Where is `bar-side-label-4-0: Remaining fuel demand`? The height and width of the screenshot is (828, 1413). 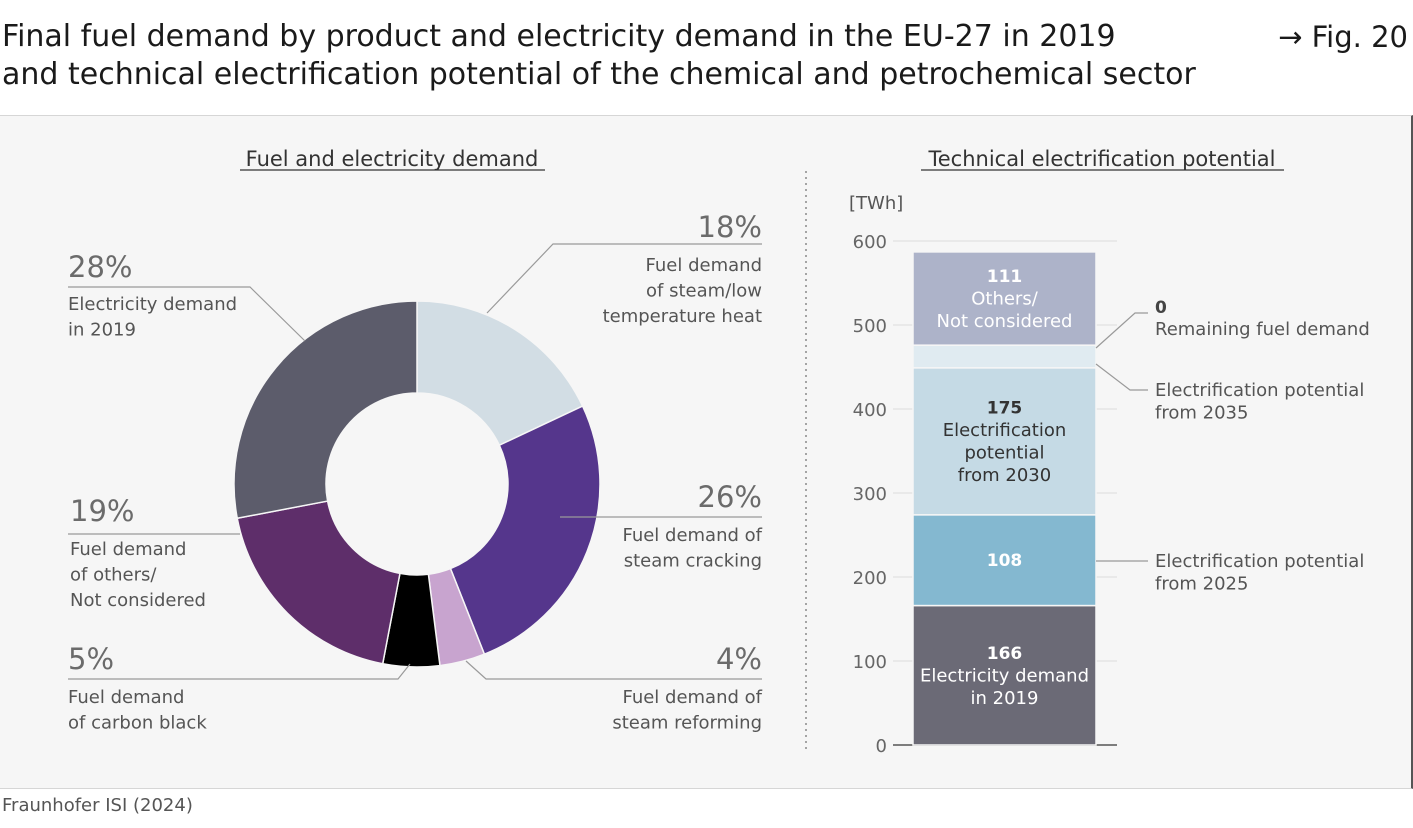
bar-side-label-4-0: Remaining fuel demand is located at coordinates (1262, 329).